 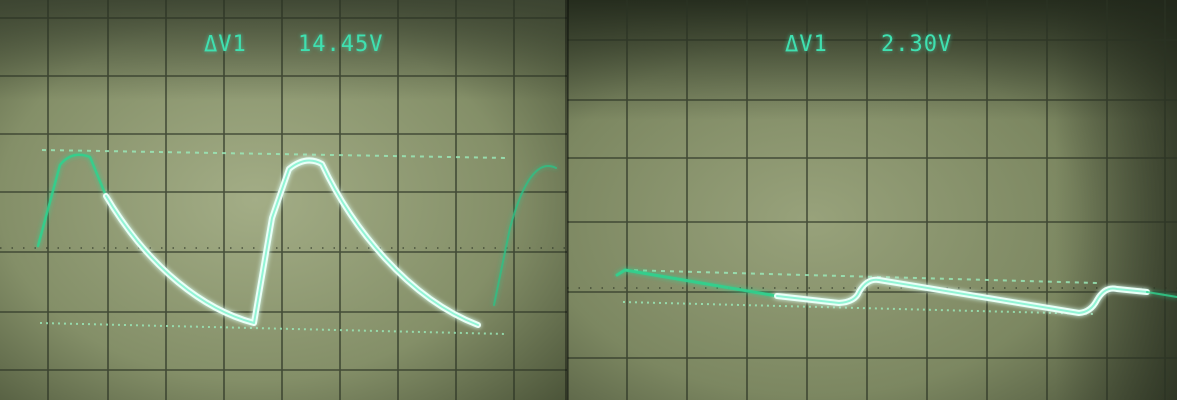 I want to click on delta-v-label-left: ΔV1, so click(x=225, y=44).